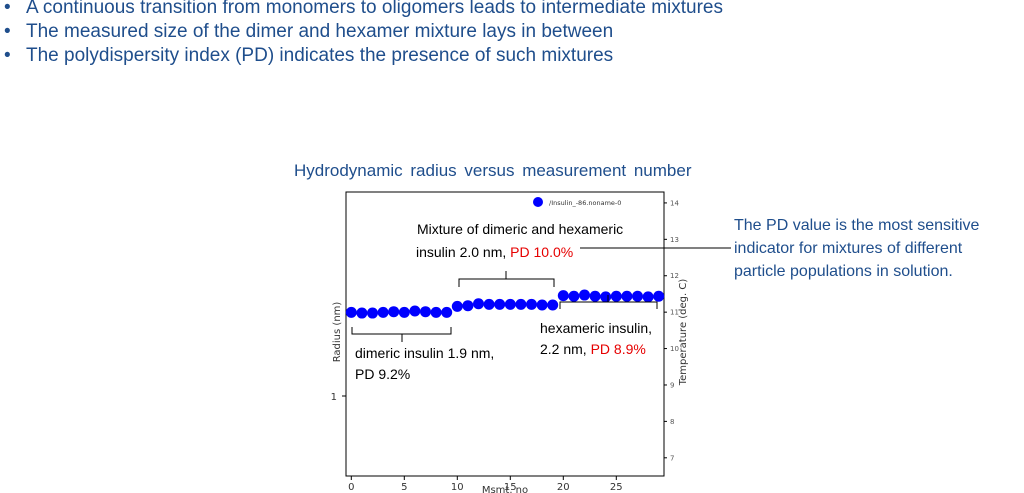  I want to click on y-tick-label: 1, so click(334, 397).